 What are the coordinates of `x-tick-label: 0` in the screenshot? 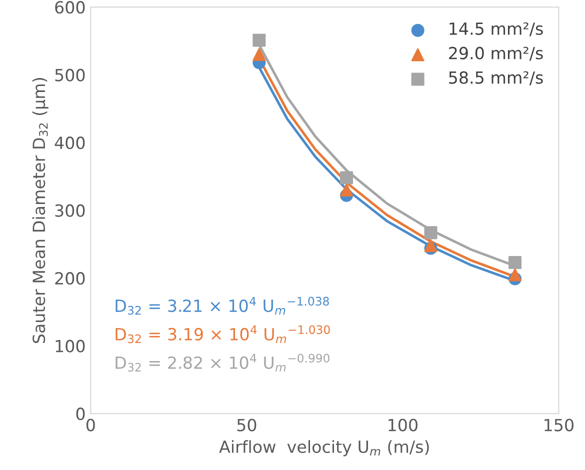 It's located at (90, 425).